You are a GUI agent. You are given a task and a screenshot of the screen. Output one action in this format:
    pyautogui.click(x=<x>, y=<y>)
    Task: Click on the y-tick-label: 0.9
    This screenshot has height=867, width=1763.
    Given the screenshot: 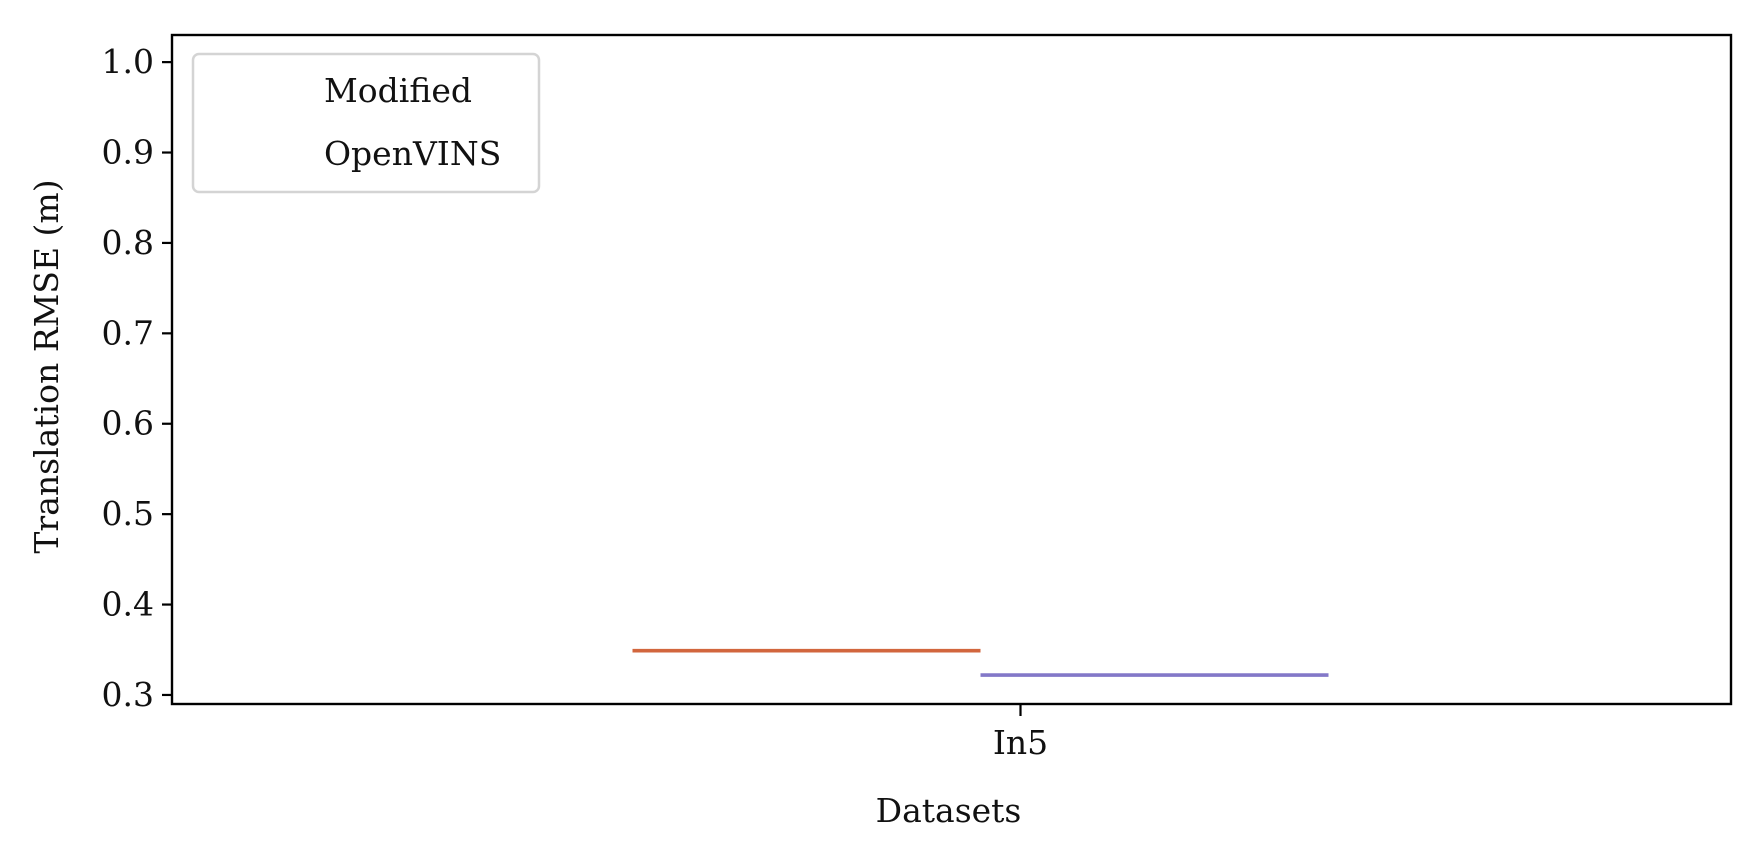 What is the action you would take?
    pyautogui.click(x=128, y=152)
    